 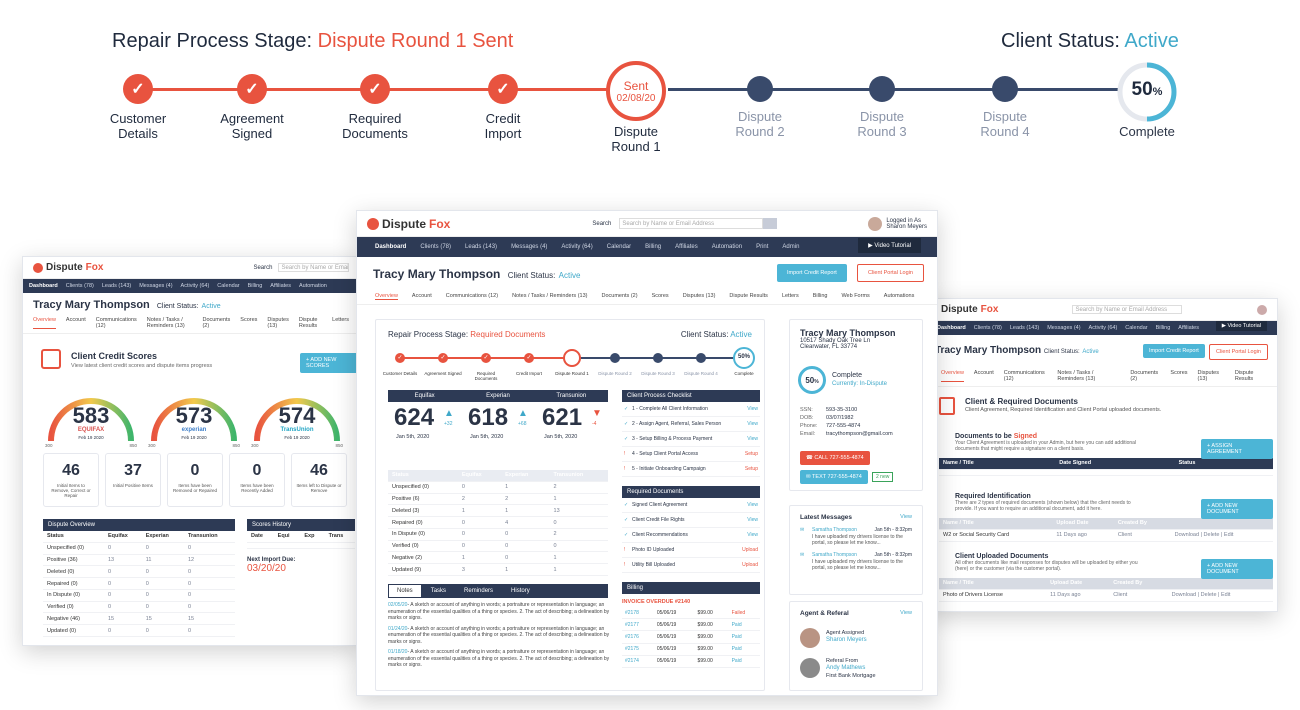 What do you see at coordinates (438, 591) in the screenshot?
I see `note-tab: Tasks` at bounding box center [438, 591].